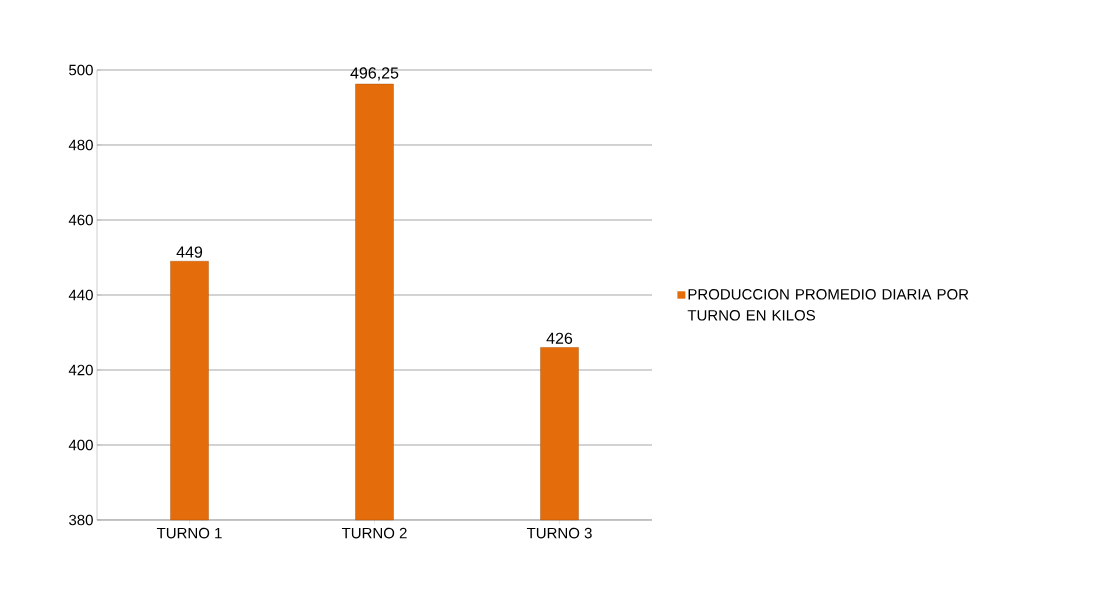 The width and height of the screenshot is (1096, 593). What do you see at coordinates (828, 305) in the screenshot?
I see `legend-label: PRODUCCION PROMEDIO DIARIA POR TURNO EN KILOS` at bounding box center [828, 305].